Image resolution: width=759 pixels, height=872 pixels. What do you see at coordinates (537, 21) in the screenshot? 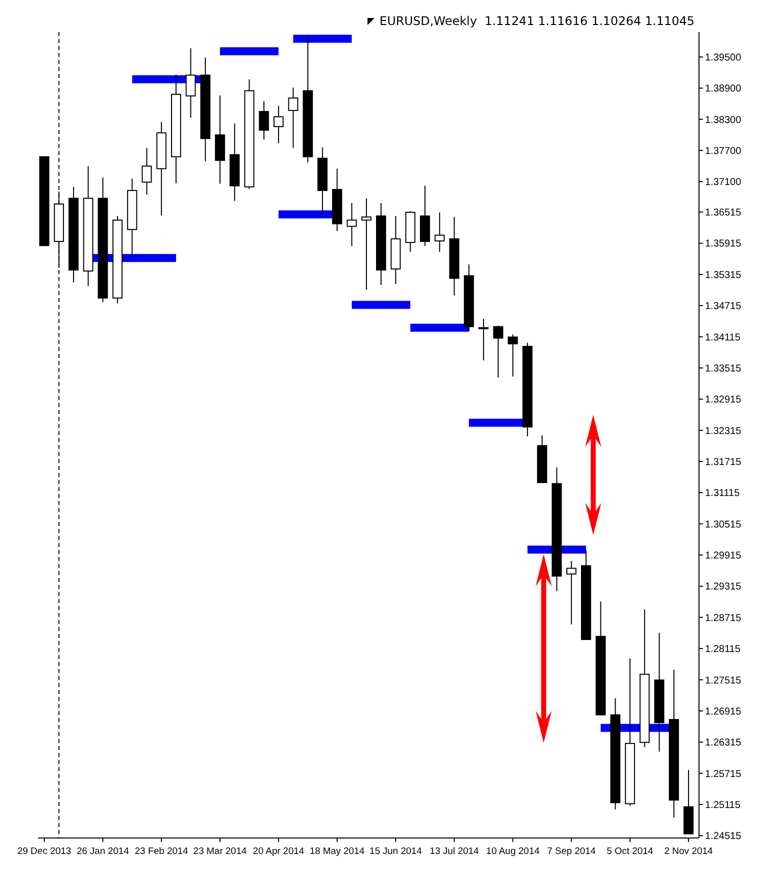
I see `chart-title: EURUSD,Weekly 1.11241 1.11616 1.10264 1.11045` at bounding box center [537, 21].